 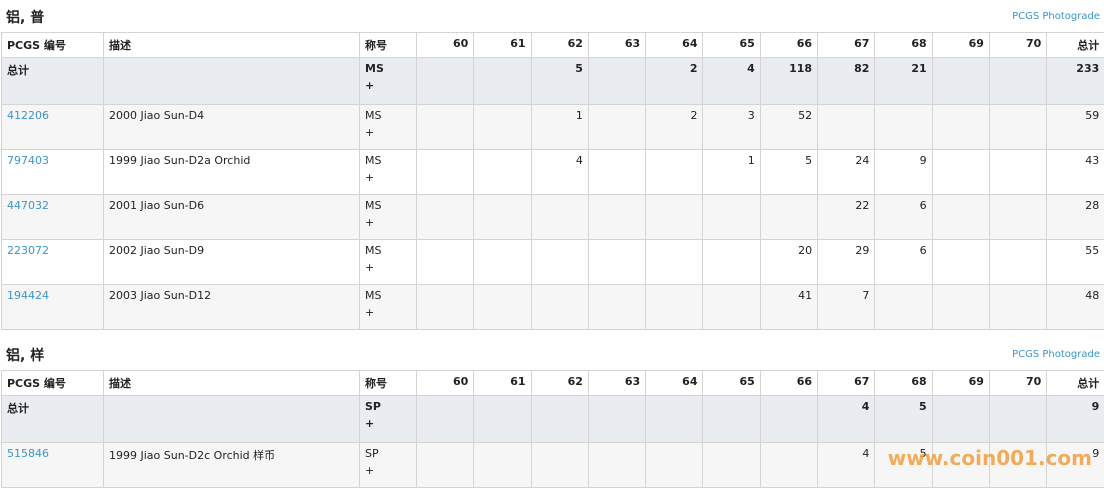 I want to click on pcgs-link: 515846, so click(x=28, y=453).